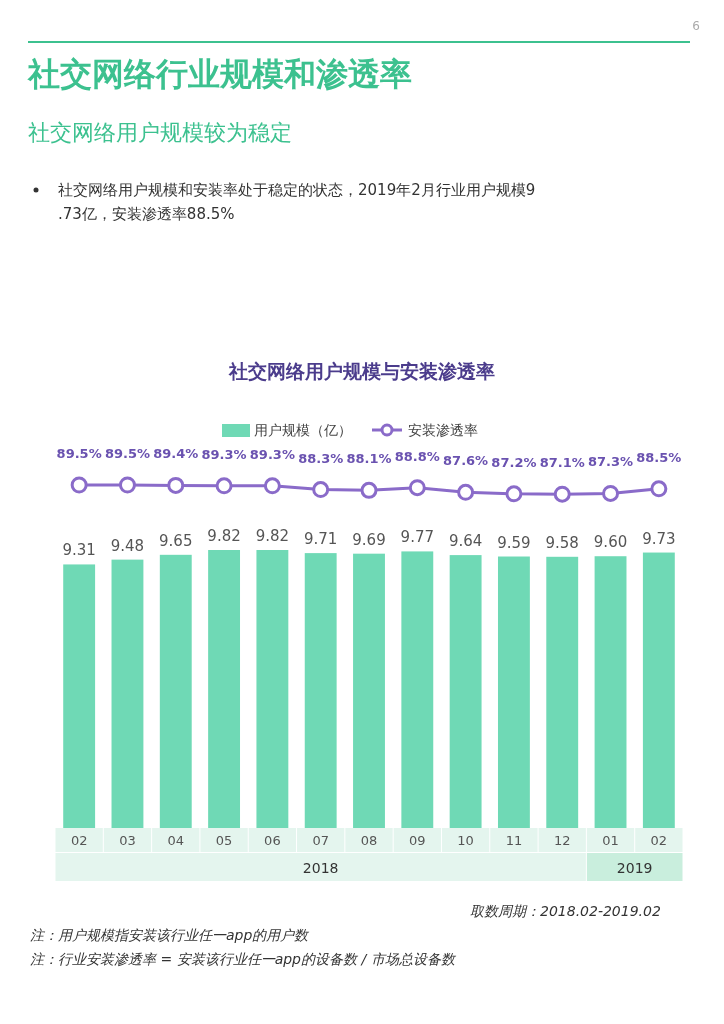 Image resolution: width=724 pixels, height=1024 pixels. What do you see at coordinates (696, 26) in the screenshot?
I see `text: 6` at bounding box center [696, 26].